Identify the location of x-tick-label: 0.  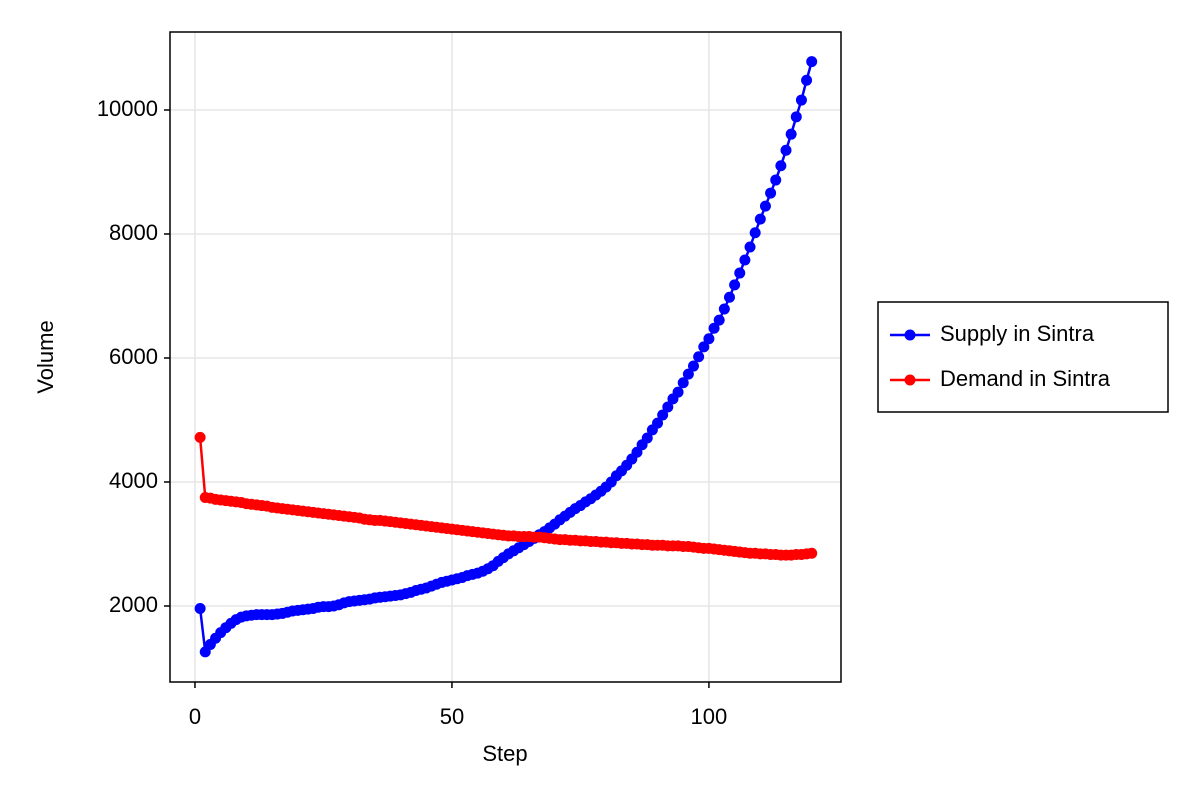
(195, 716).